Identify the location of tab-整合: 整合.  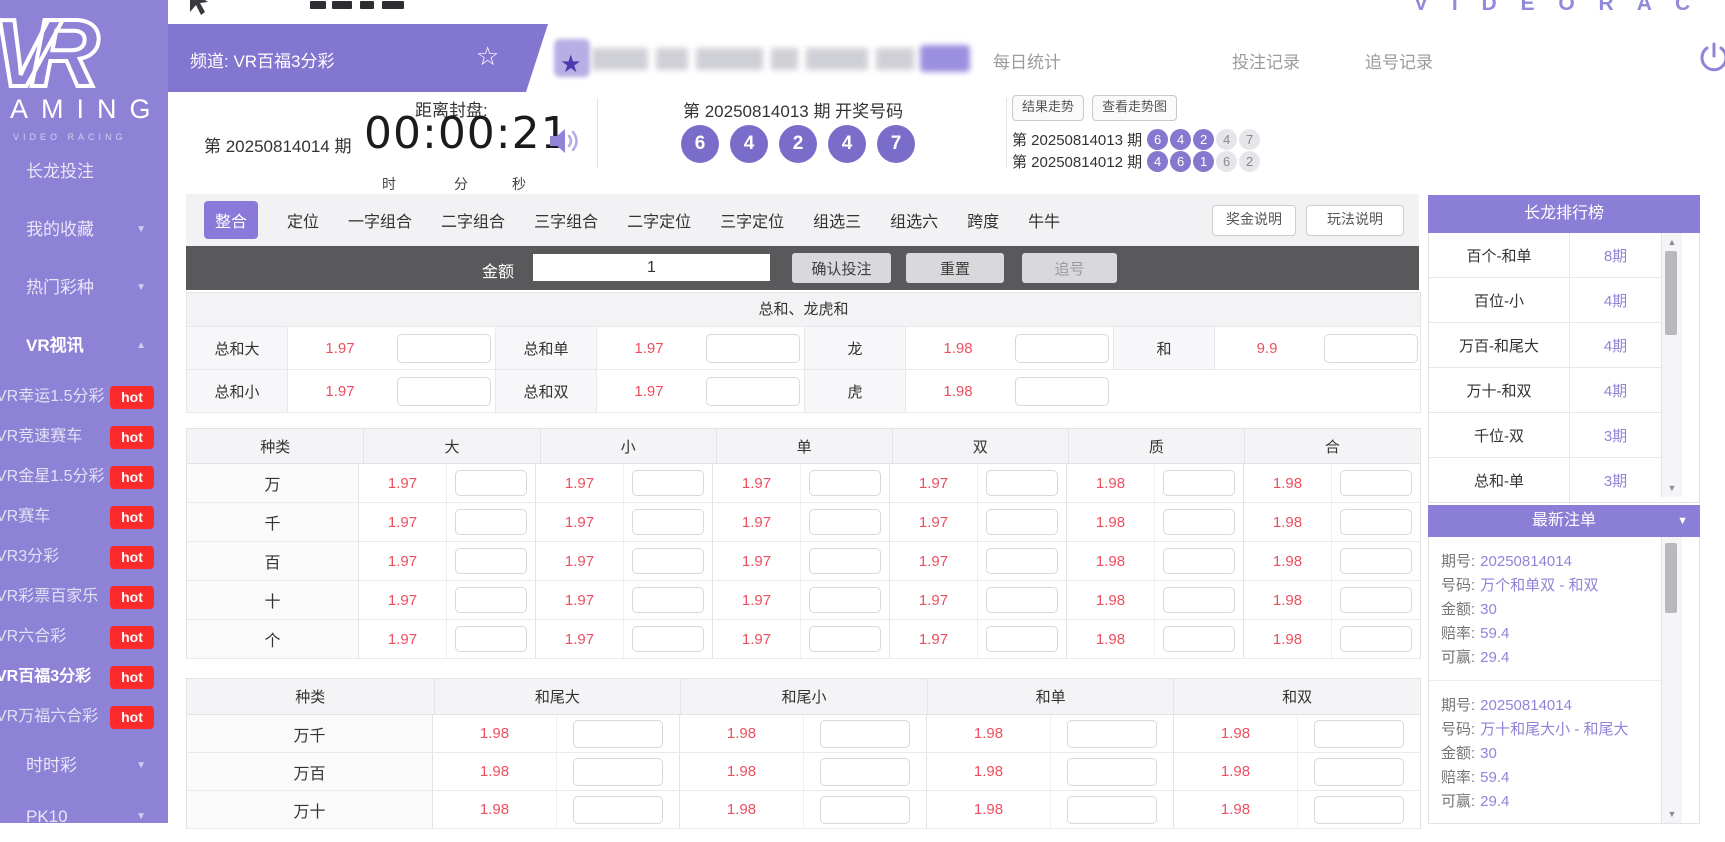
(231, 220).